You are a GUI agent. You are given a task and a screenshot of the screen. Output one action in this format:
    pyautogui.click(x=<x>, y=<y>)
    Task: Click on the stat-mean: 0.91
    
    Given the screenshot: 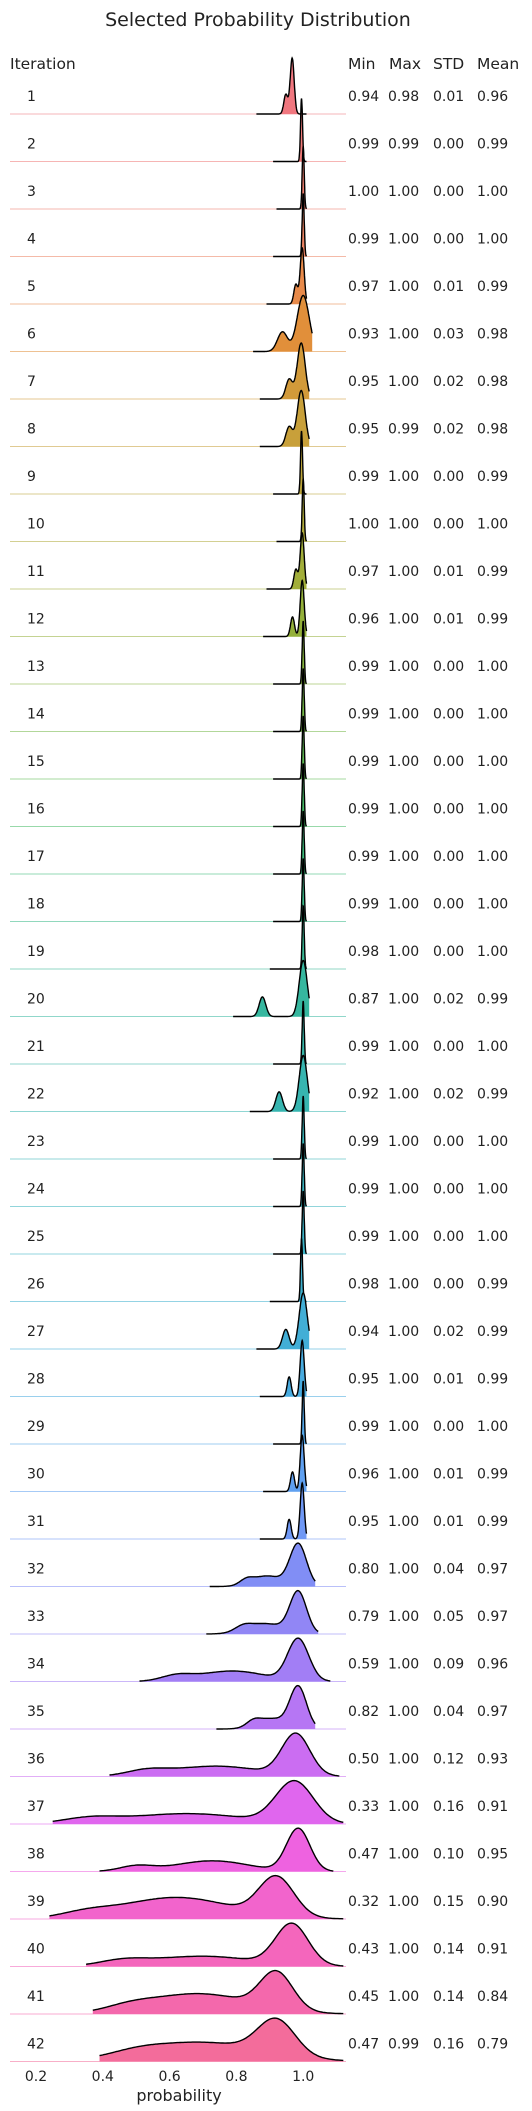 What is the action you would take?
    pyautogui.click(x=492, y=1950)
    